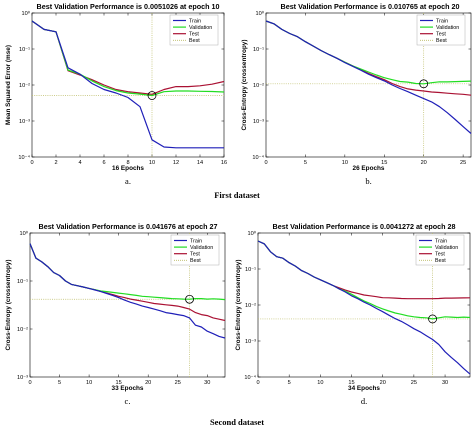 This screenshot has width=474, height=432. Describe the element at coordinates (128, 388) in the screenshot. I see `x-axis-label: 33 Epochs` at that location.